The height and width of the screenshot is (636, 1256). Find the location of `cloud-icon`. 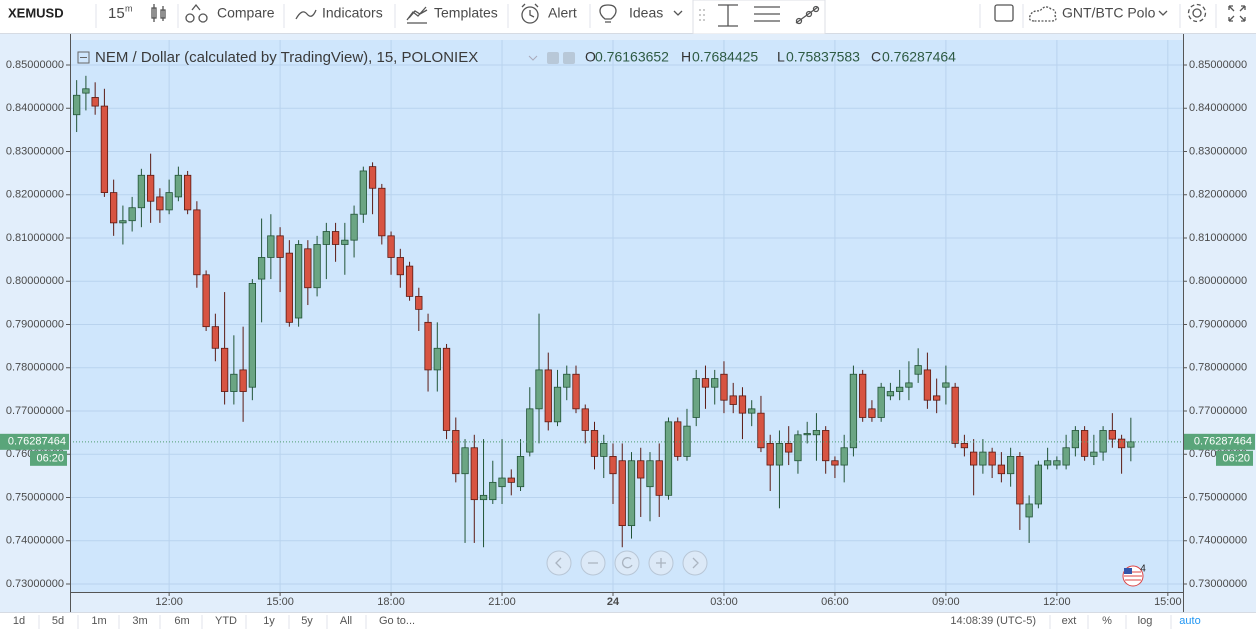

cloud-icon is located at coordinates (1042, 14).